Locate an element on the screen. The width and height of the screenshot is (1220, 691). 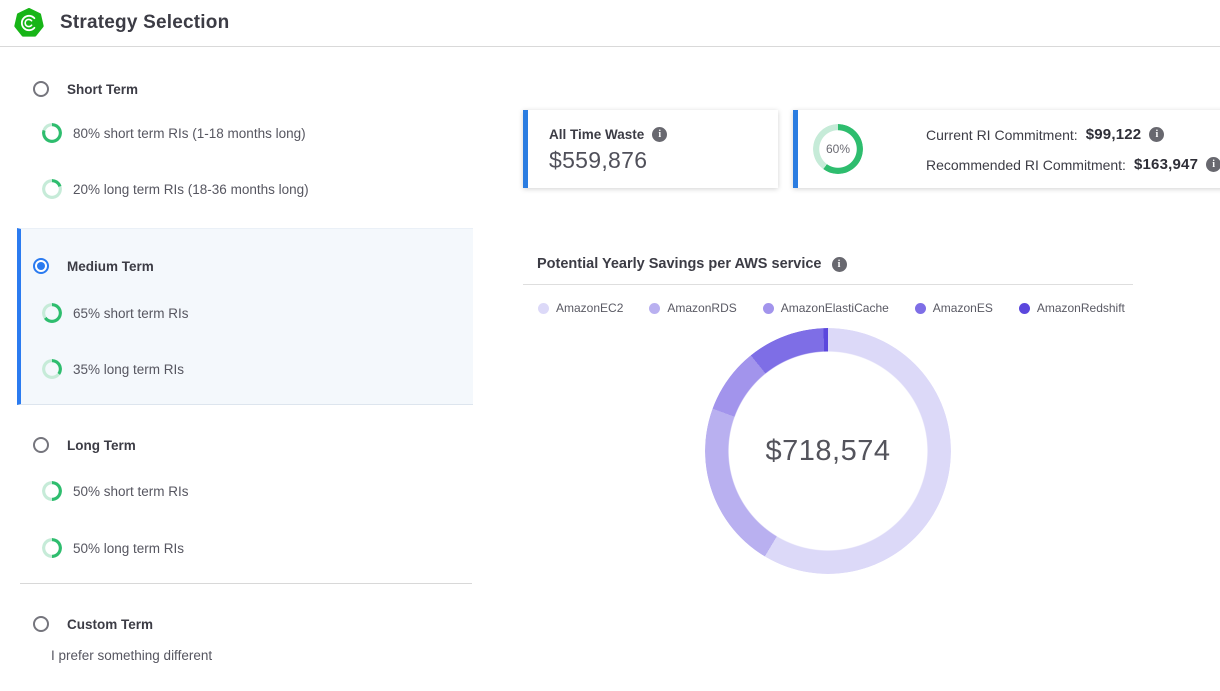
strategy-option-long-term: Long Term is located at coordinates (84, 445).